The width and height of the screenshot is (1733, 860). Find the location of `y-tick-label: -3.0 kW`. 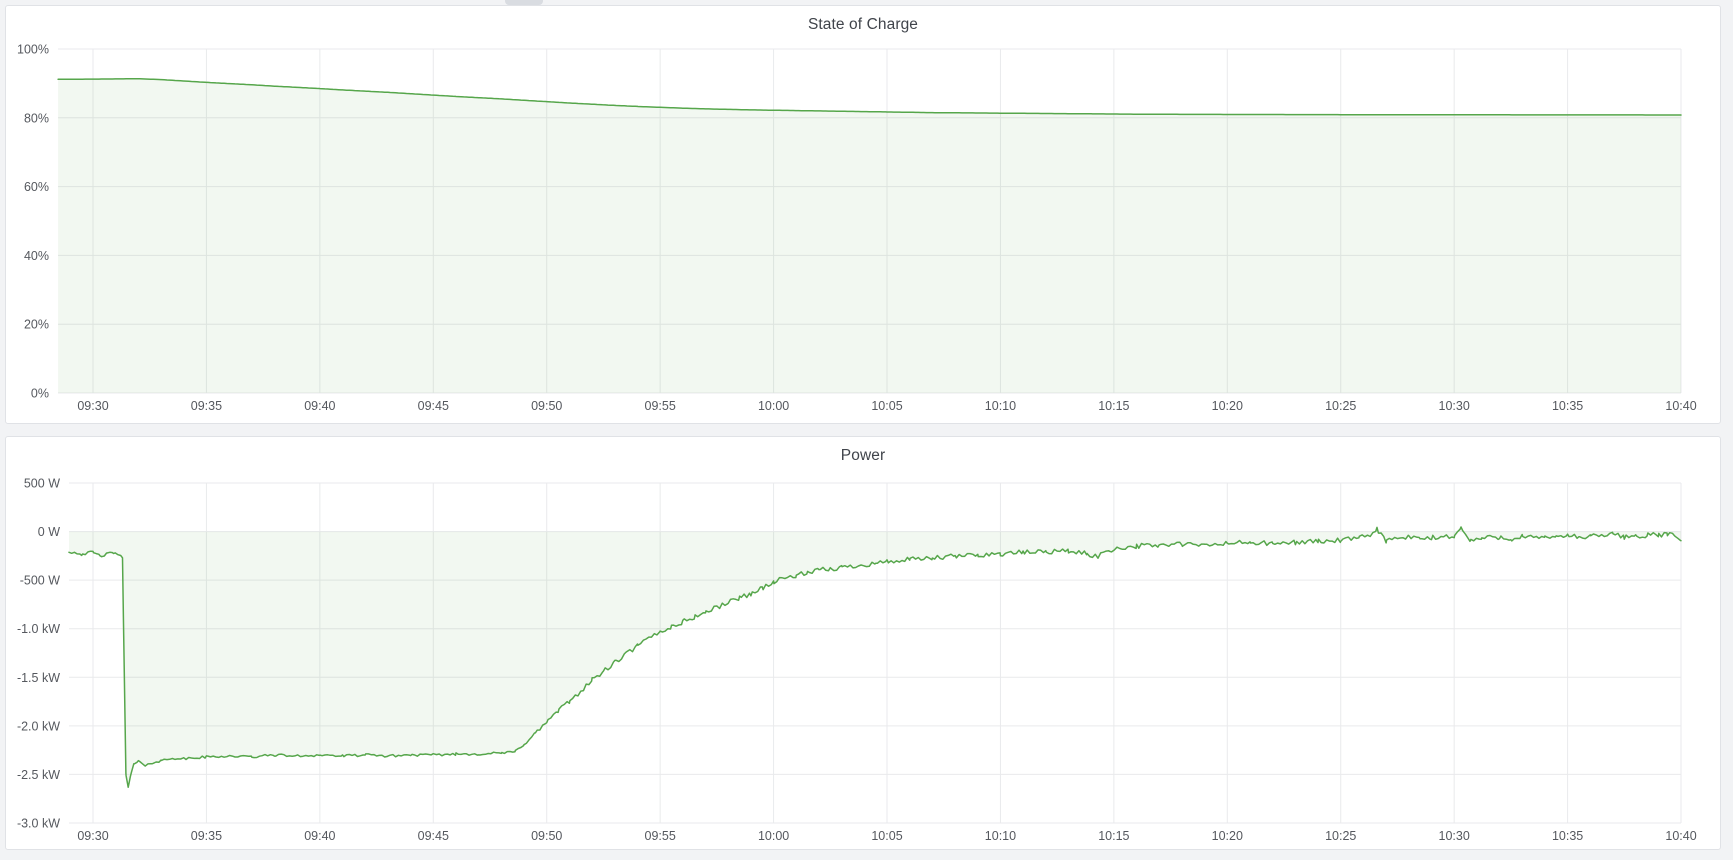

y-tick-label: -3.0 kW is located at coordinates (38, 824).